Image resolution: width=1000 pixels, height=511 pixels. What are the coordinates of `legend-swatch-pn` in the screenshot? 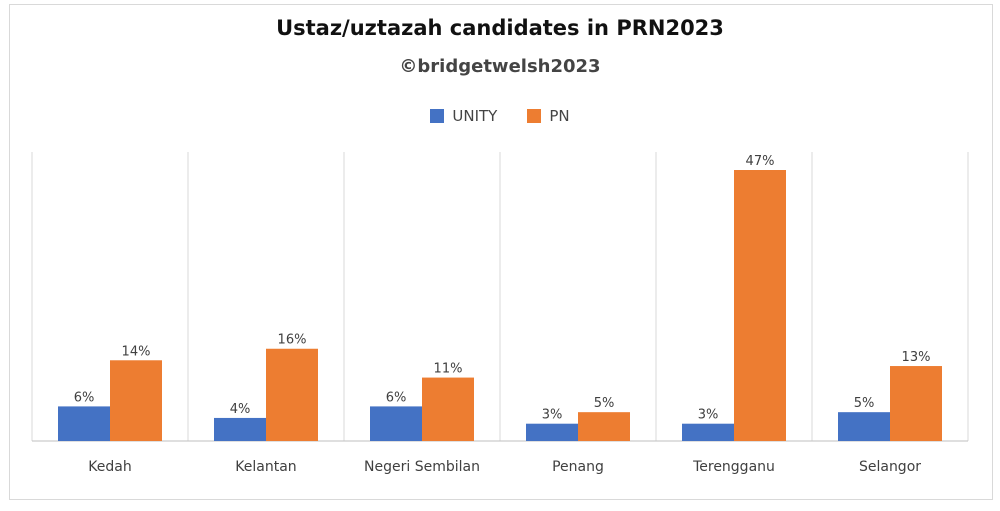 It's located at (534, 116).